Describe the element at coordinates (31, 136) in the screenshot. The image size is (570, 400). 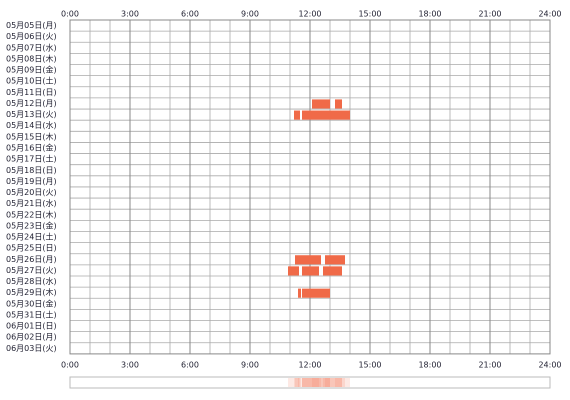
I see `row-label: 05月15日(木)` at that location.